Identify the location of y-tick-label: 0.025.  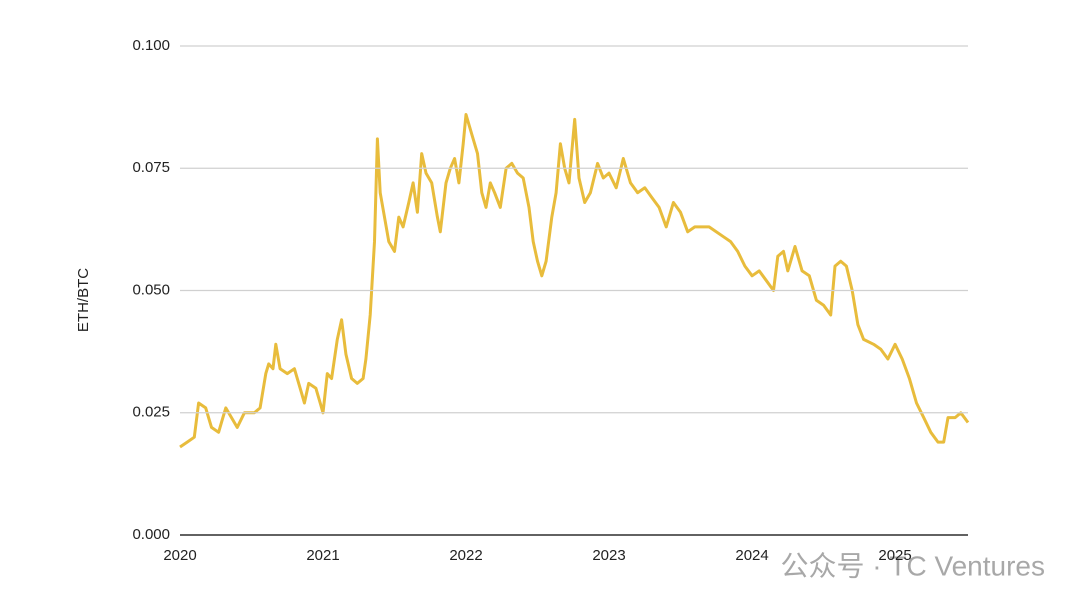
(151, 412).